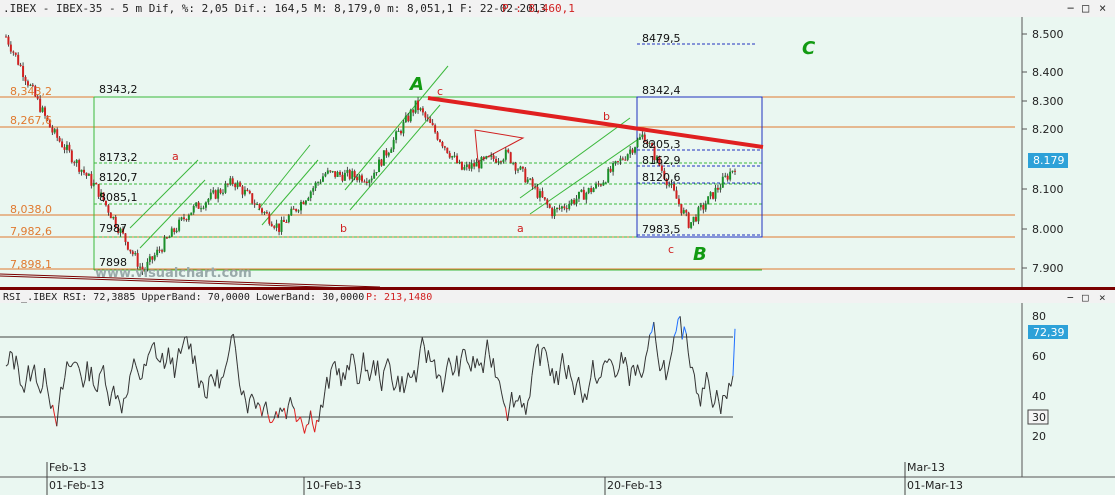 The height and width of the screenshot is (495, 1115). What do you see at coordinates (1039, 436) in the screenshot?
I see `rsi-tick: 20` at bounding box center [1039, 436].